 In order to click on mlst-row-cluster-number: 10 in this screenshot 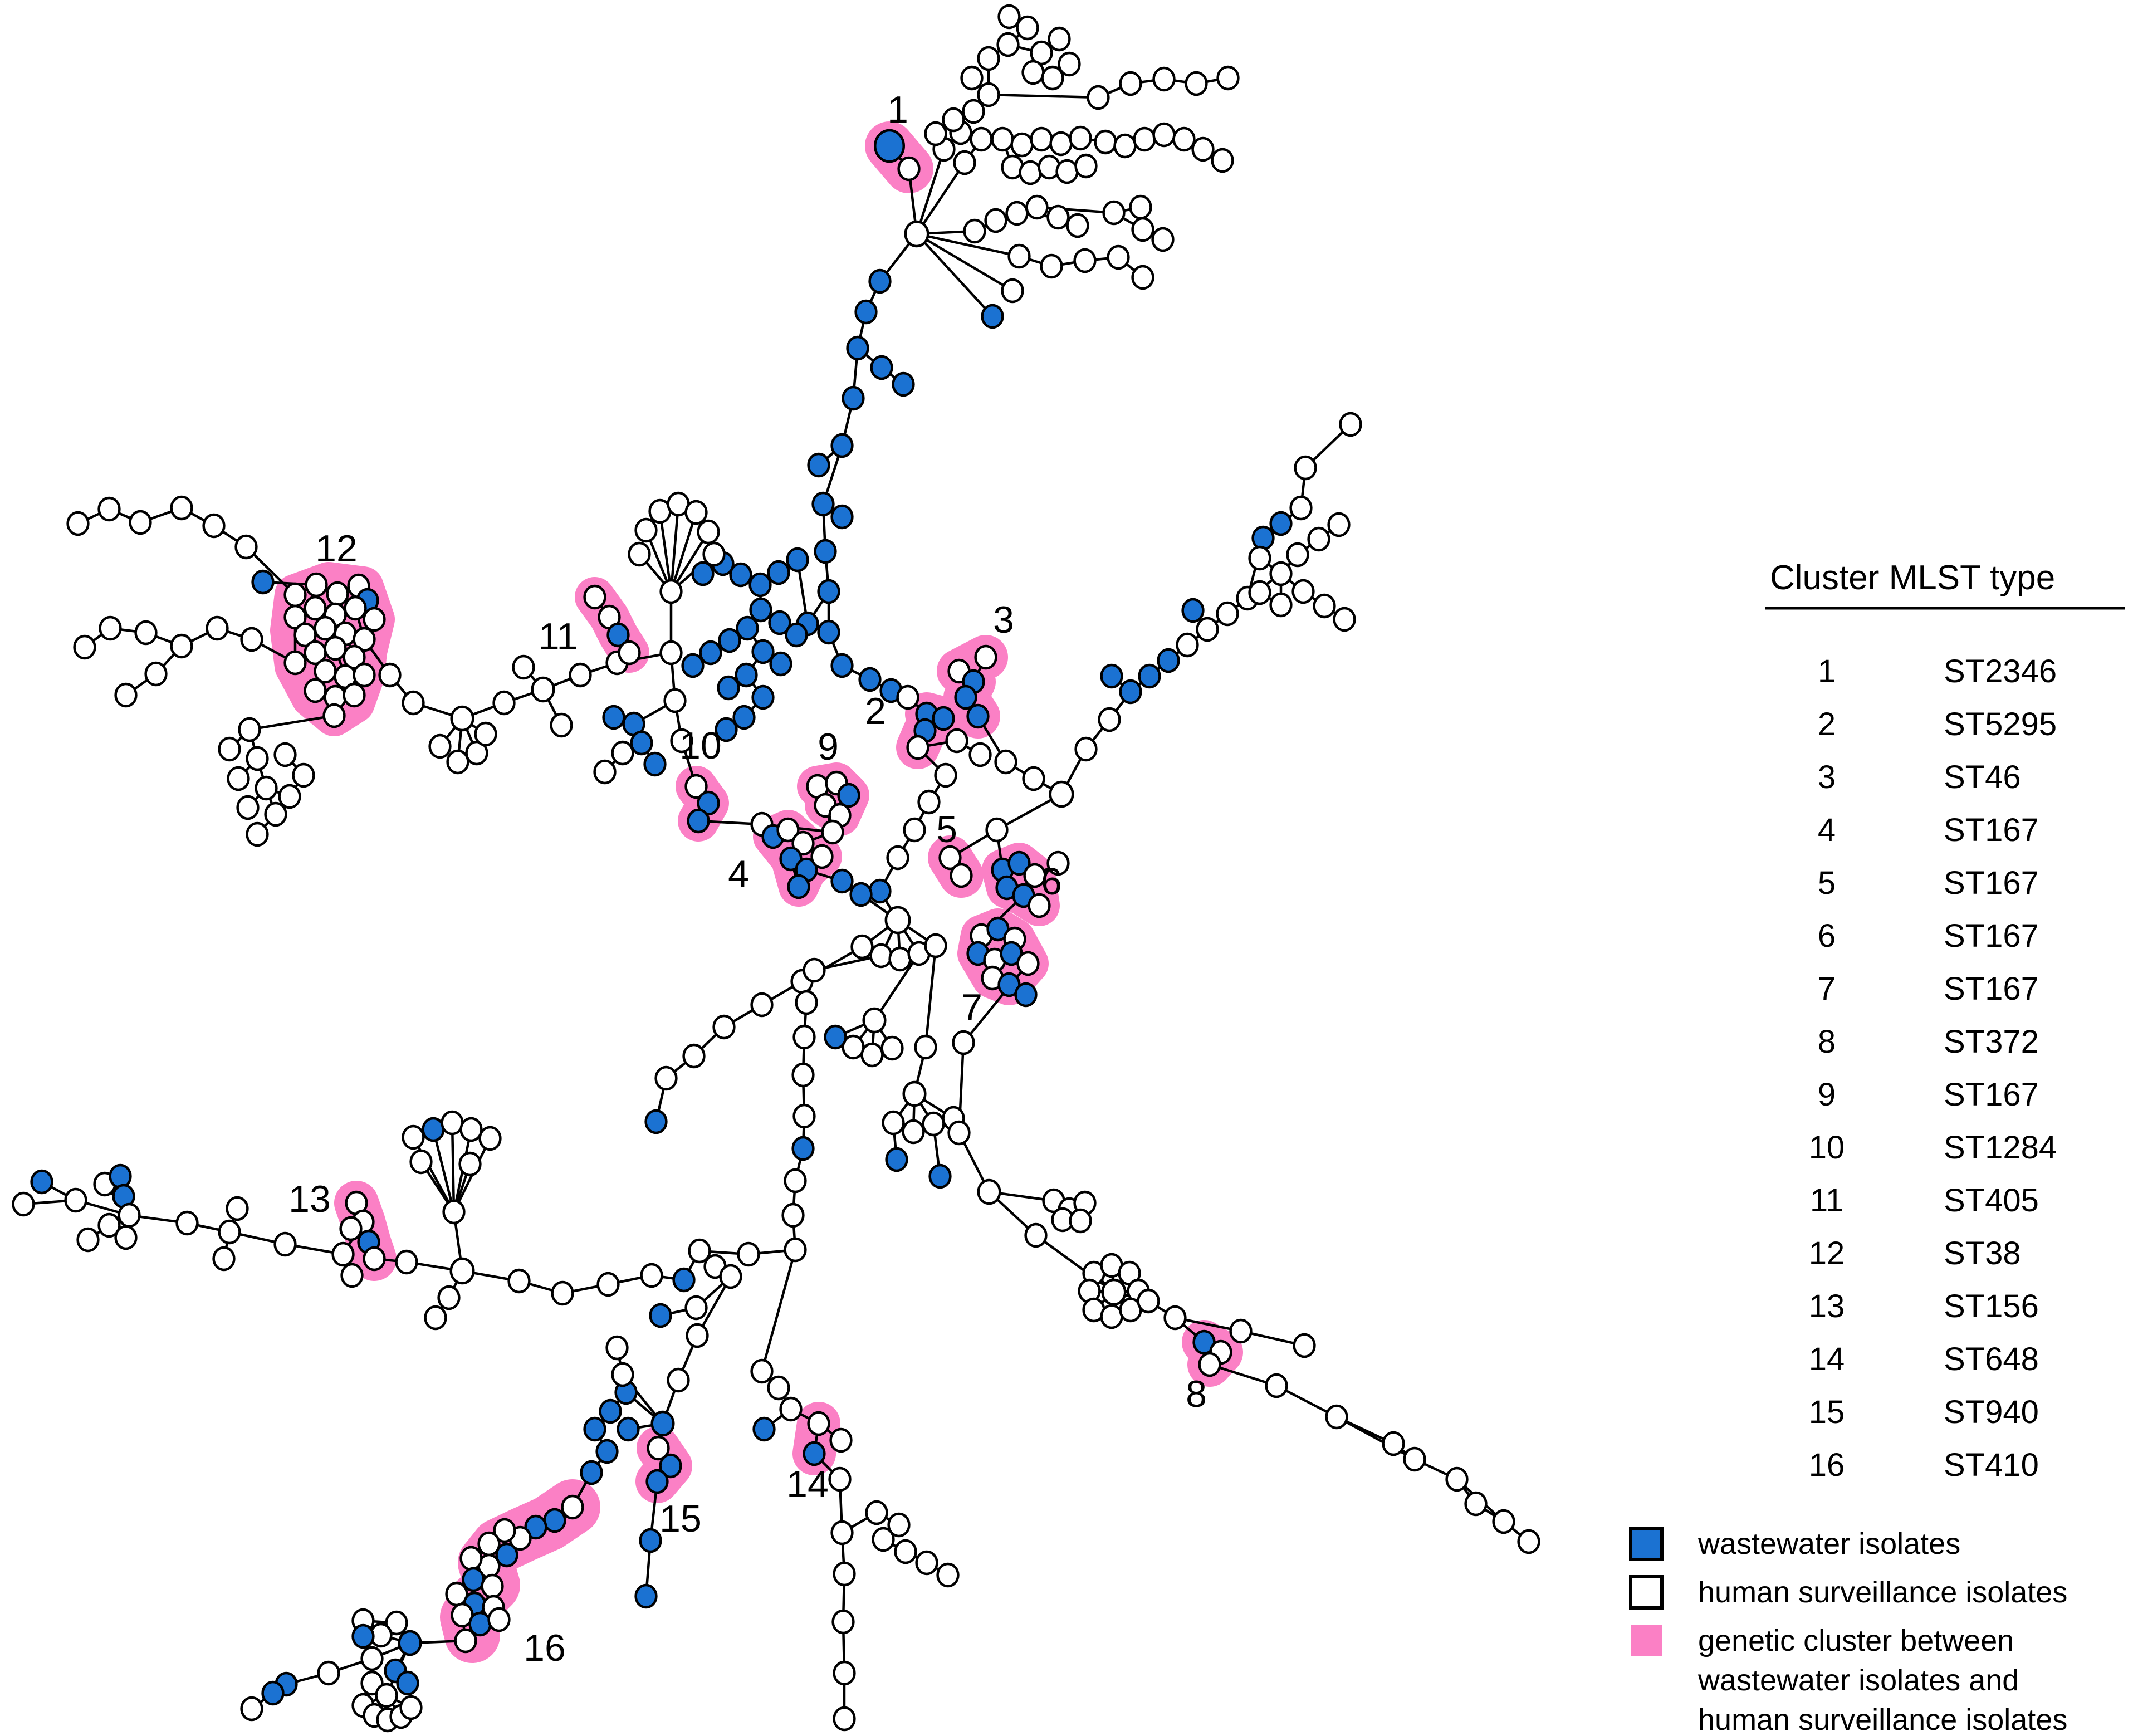, I will do `click(1827, 1147)`.